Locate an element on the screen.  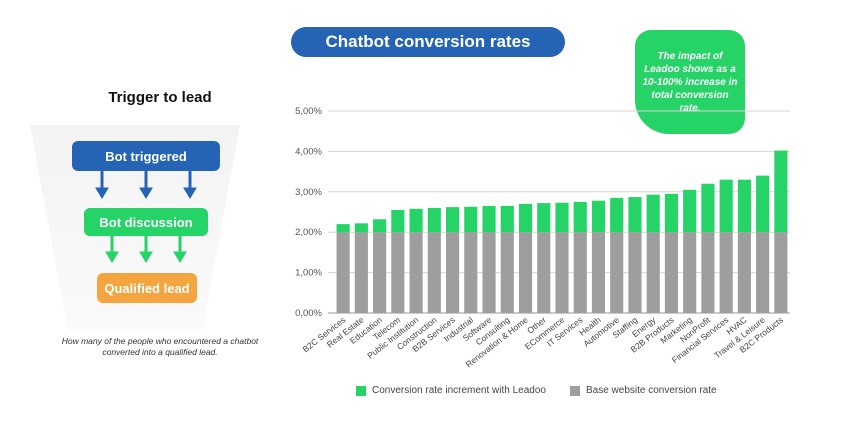
y-tick-label: 0,00% is located at coordinates (308, 313).